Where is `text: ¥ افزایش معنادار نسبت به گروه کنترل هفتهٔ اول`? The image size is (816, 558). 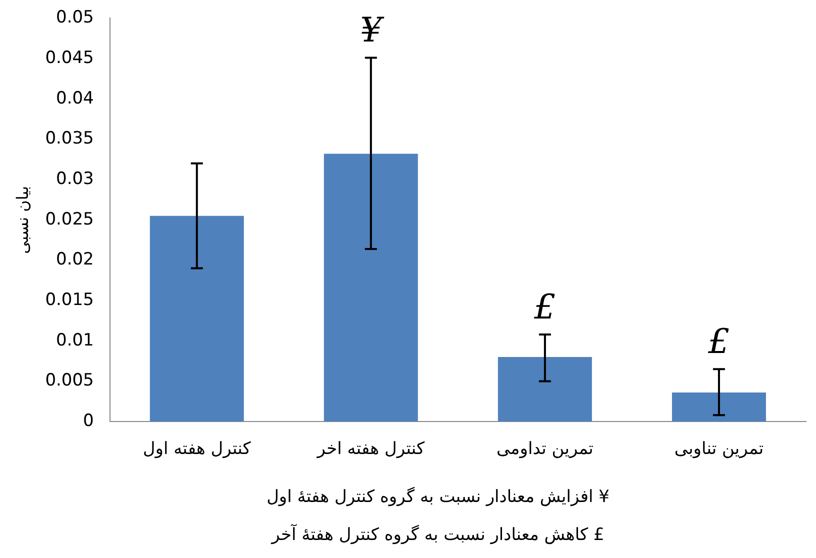 text: ¥ افزایش معنادار نسبت به گروه کنترل هفتهٔ اول is located at coordinates (438, 497).